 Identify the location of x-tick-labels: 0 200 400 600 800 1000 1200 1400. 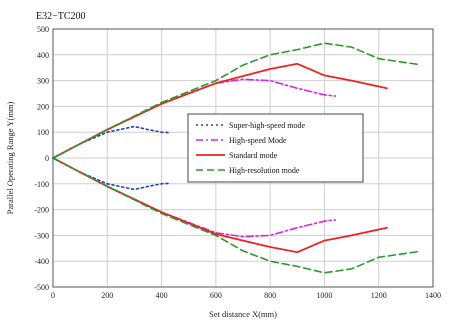
(246, 295).